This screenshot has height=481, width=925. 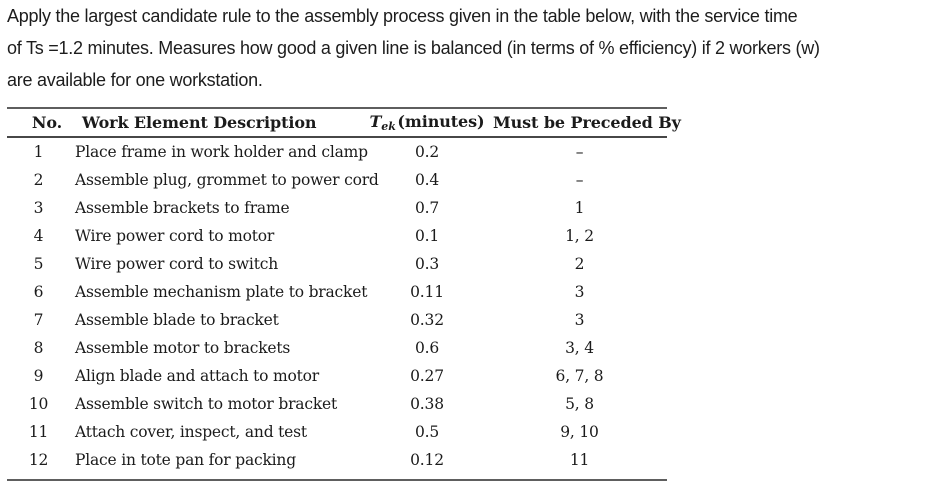 What do you see at coordinates (427, 180) in the screenshot?
I see `cell-tek-minutes: 0.4` at bounding box center [427, 180].